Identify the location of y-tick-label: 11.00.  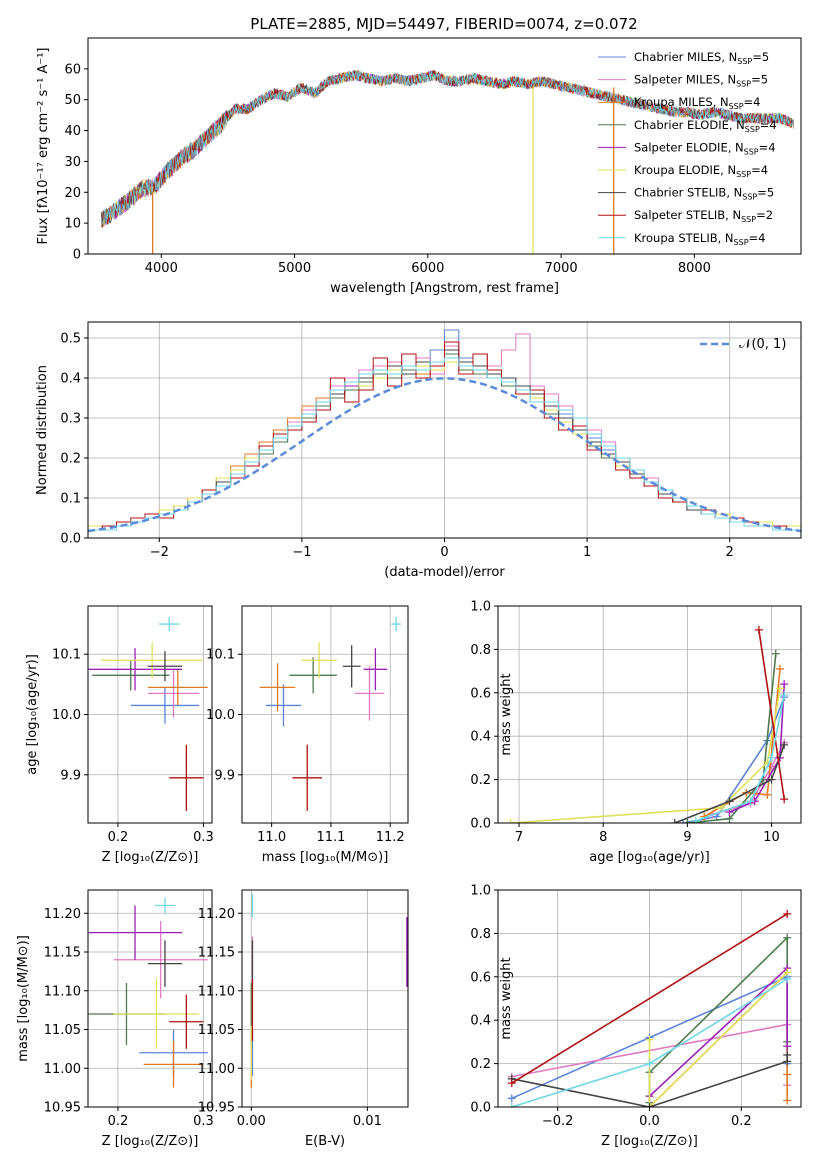
(216, 1069).